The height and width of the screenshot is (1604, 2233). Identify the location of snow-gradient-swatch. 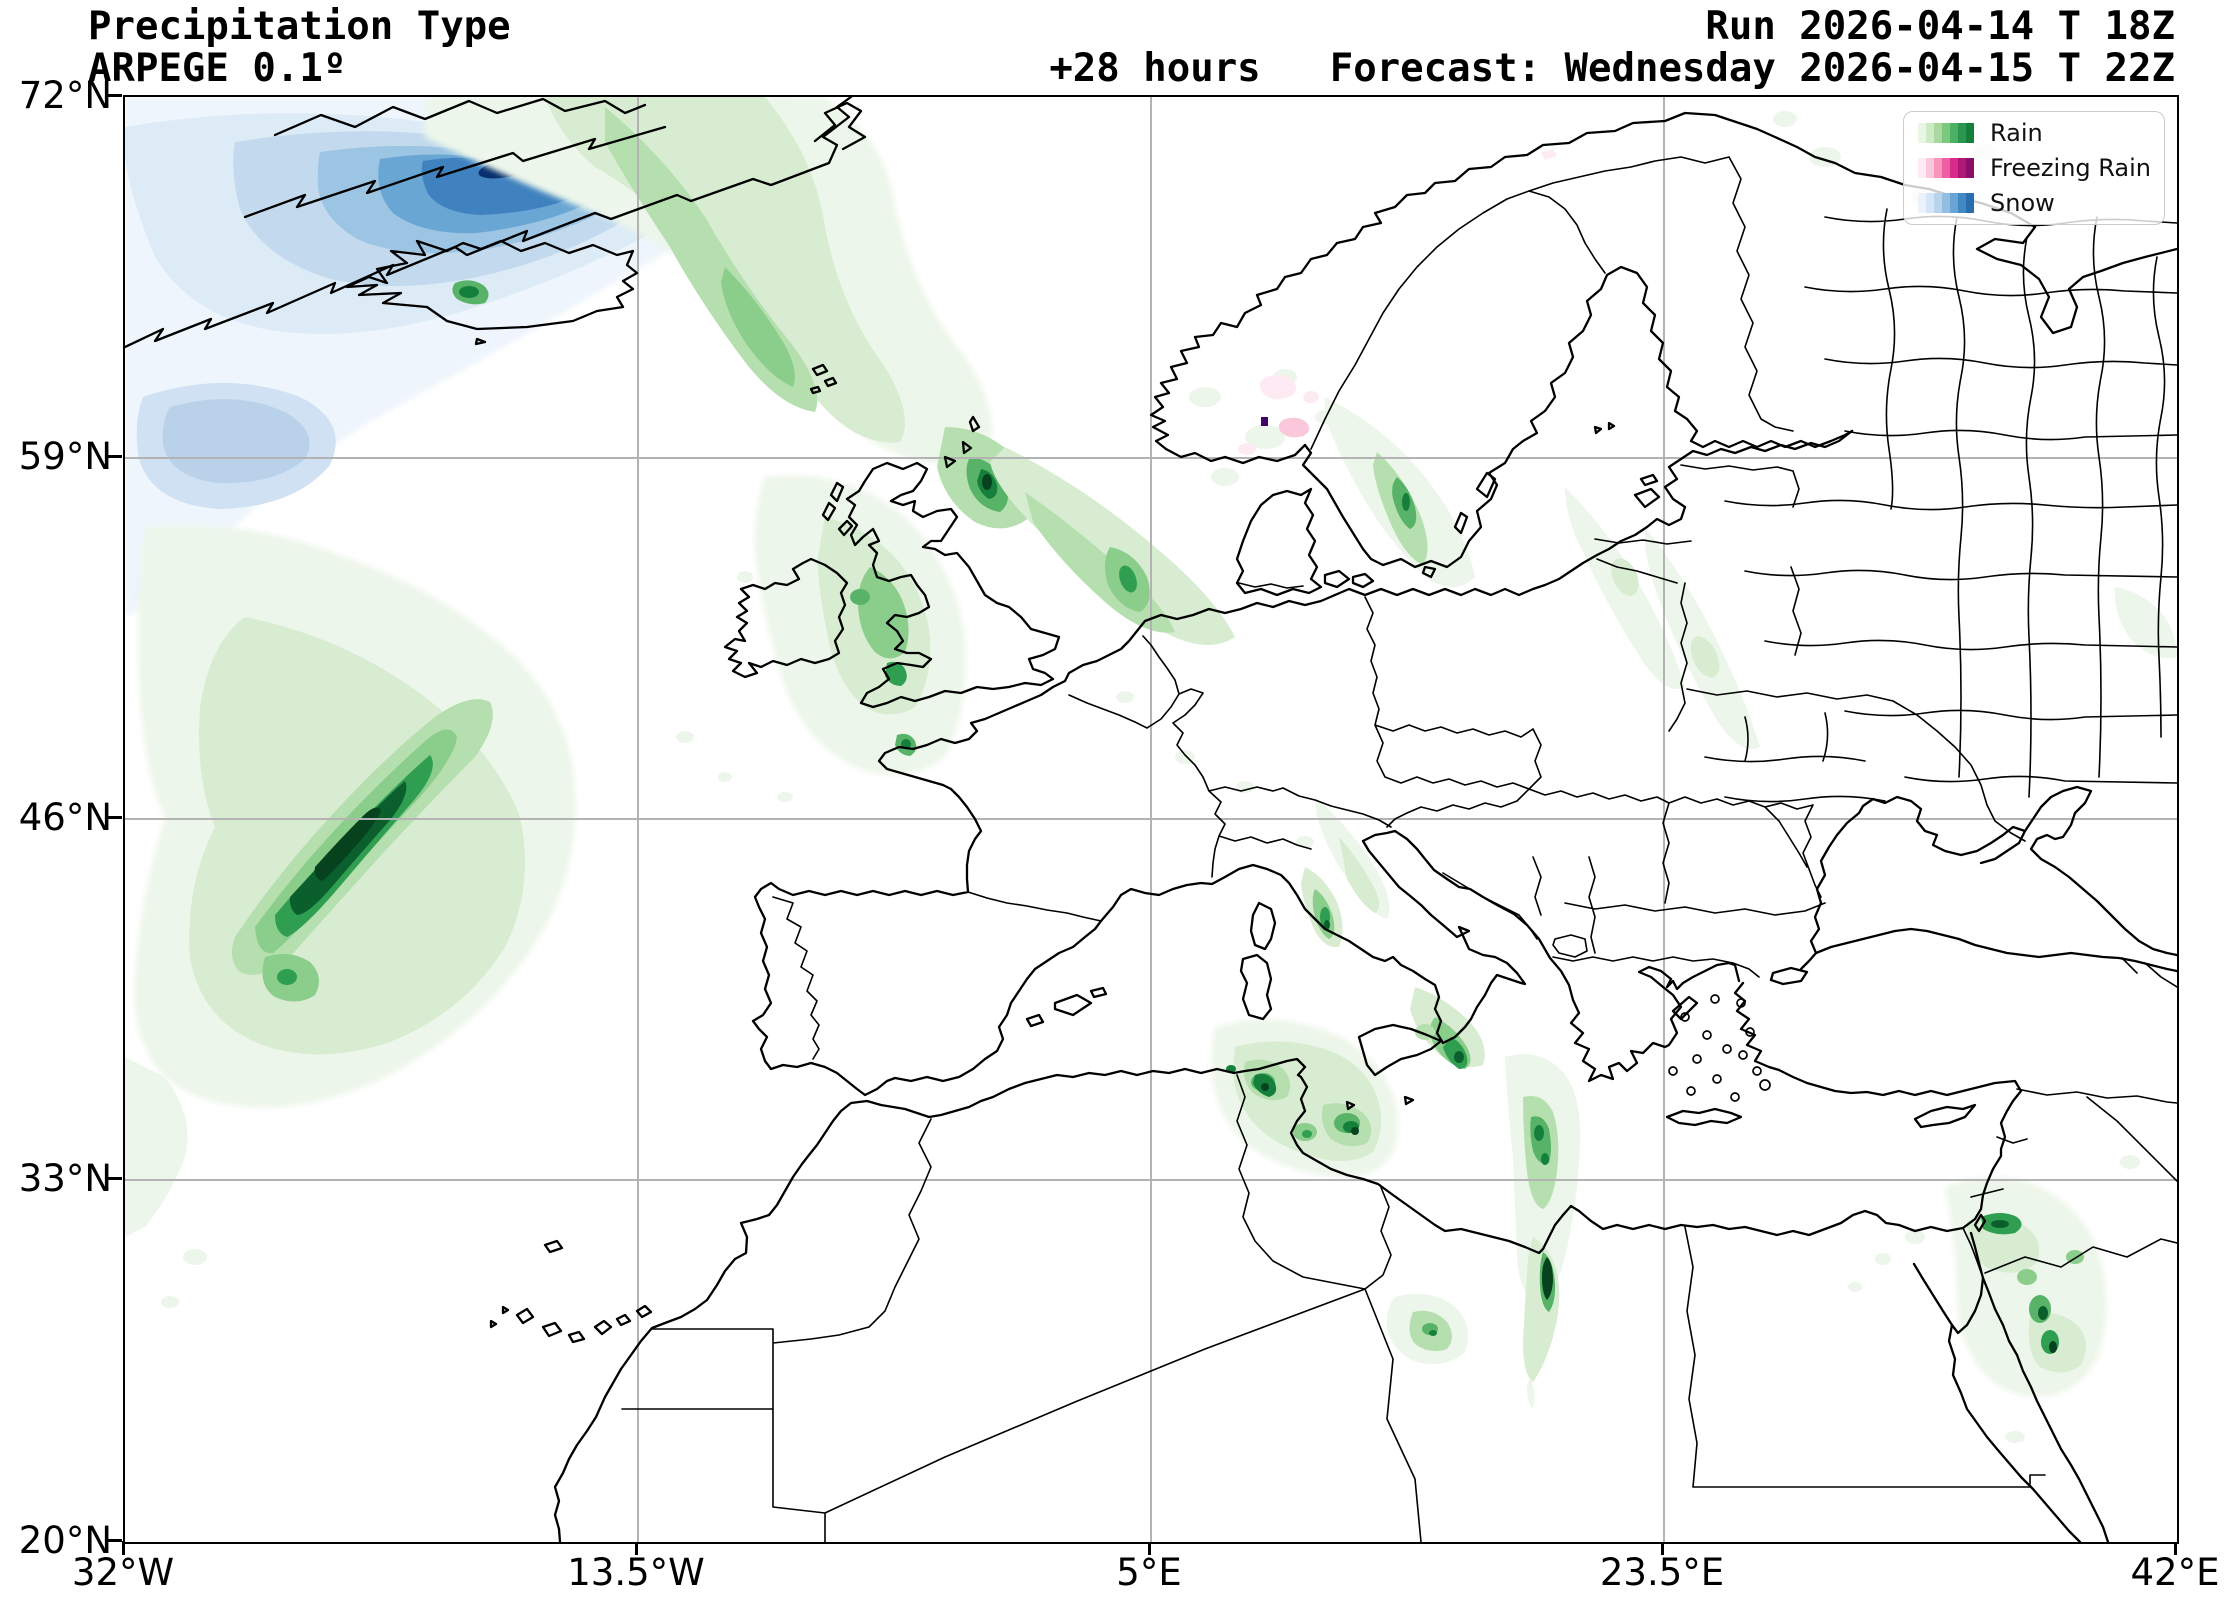
(1946, 202).